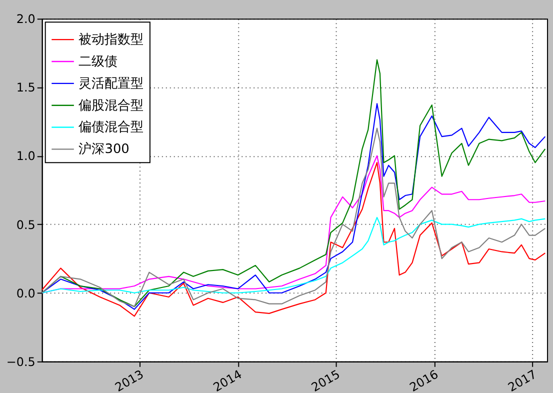 The height and width of the screenshot is (393, 553). What do you see at coordinates (111, 128) in the screenshot?
I see `legend-label: 偏债混合型` at bounding box center [111, 128].